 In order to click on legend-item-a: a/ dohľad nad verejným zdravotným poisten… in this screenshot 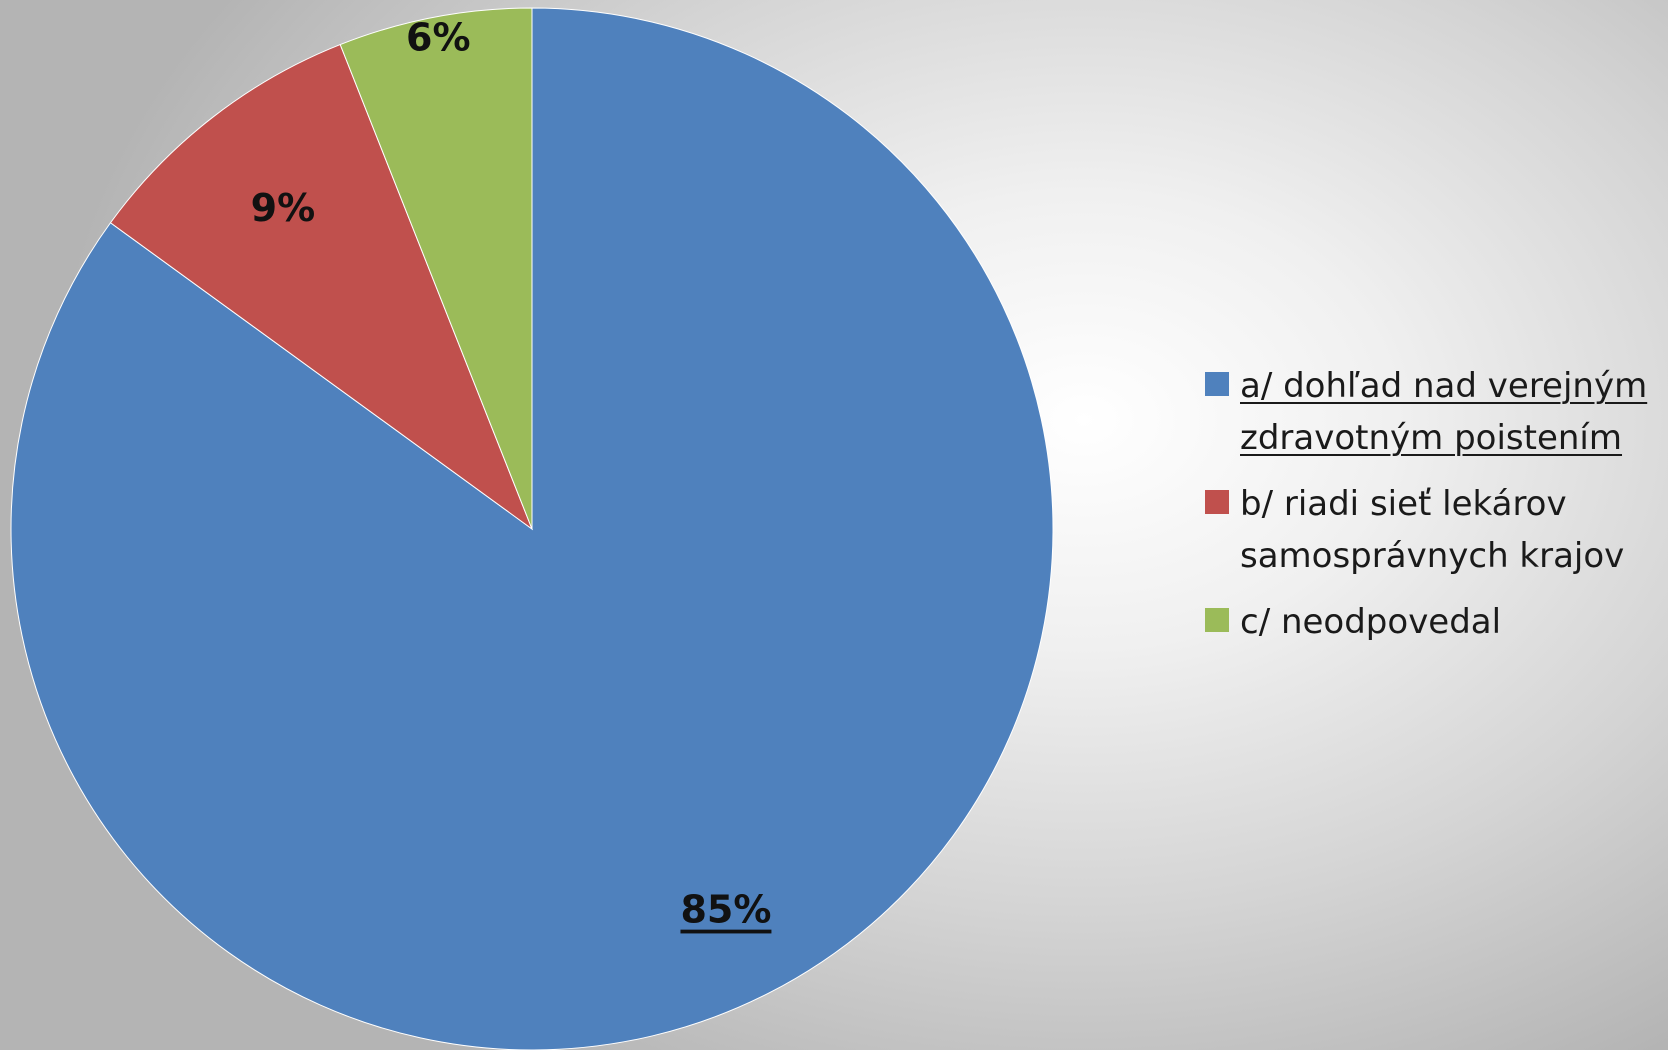, I will do `click(1435, 412)`.